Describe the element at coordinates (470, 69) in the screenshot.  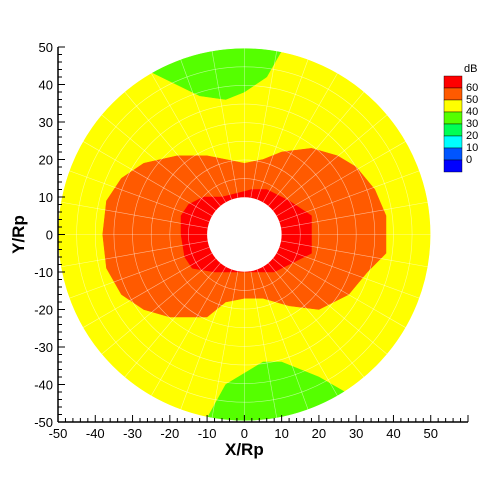
I see `legend-title: dB` at that location.